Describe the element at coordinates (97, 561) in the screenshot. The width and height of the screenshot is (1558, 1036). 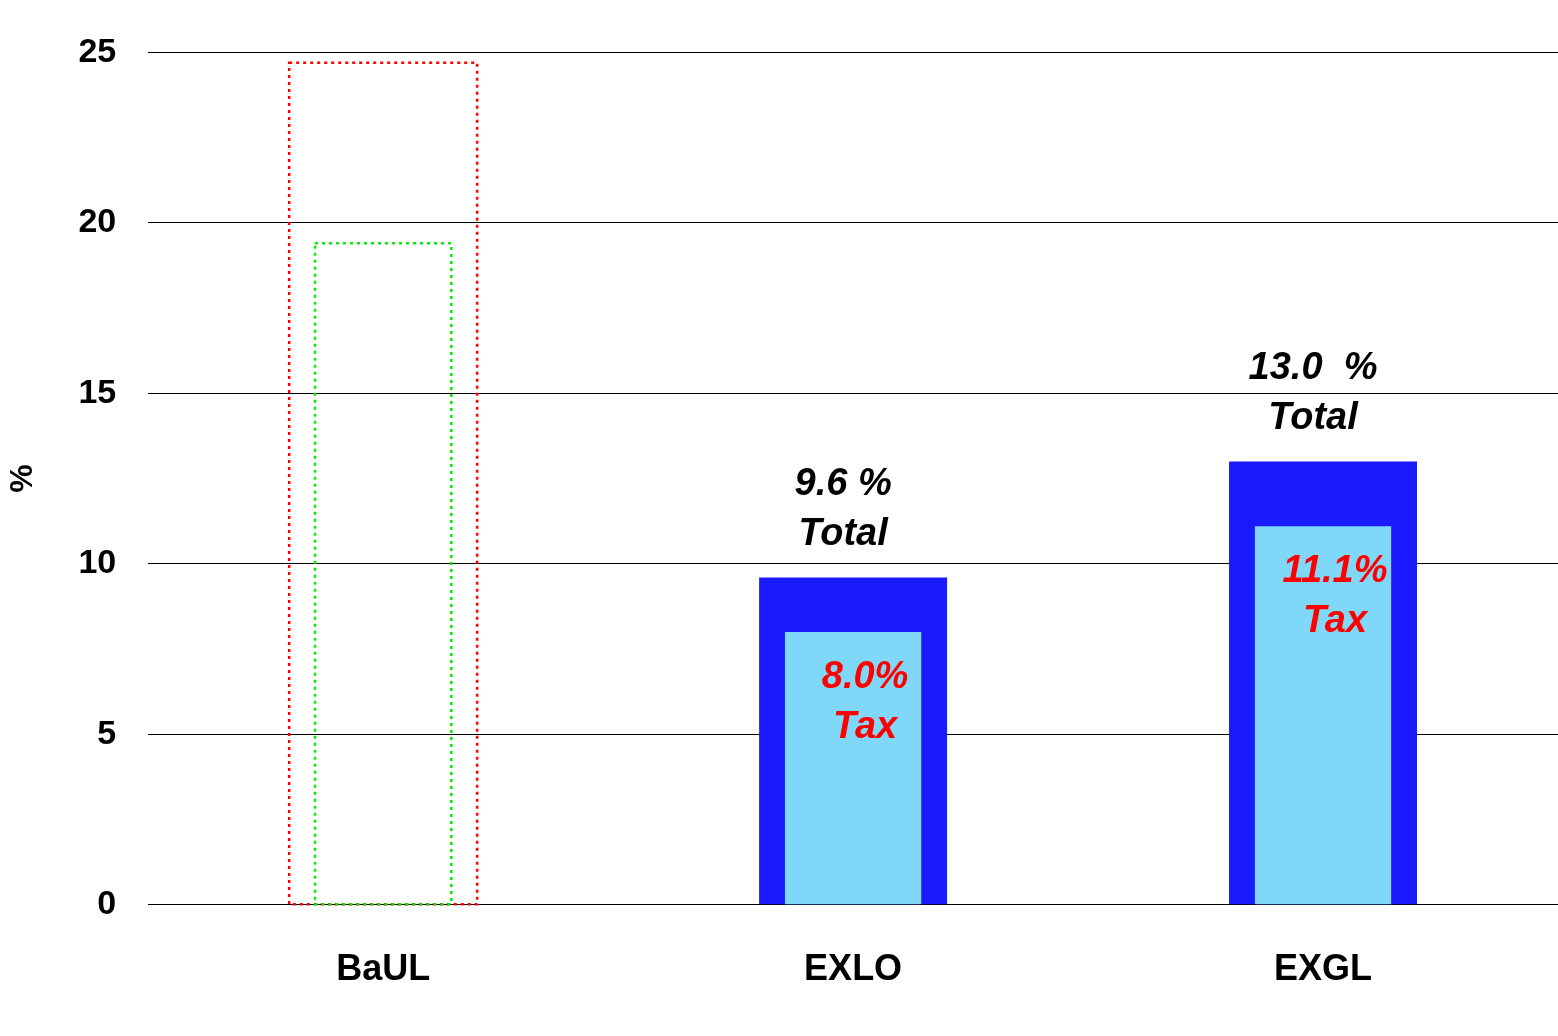
I see `y-tick-label: 10` at that location.